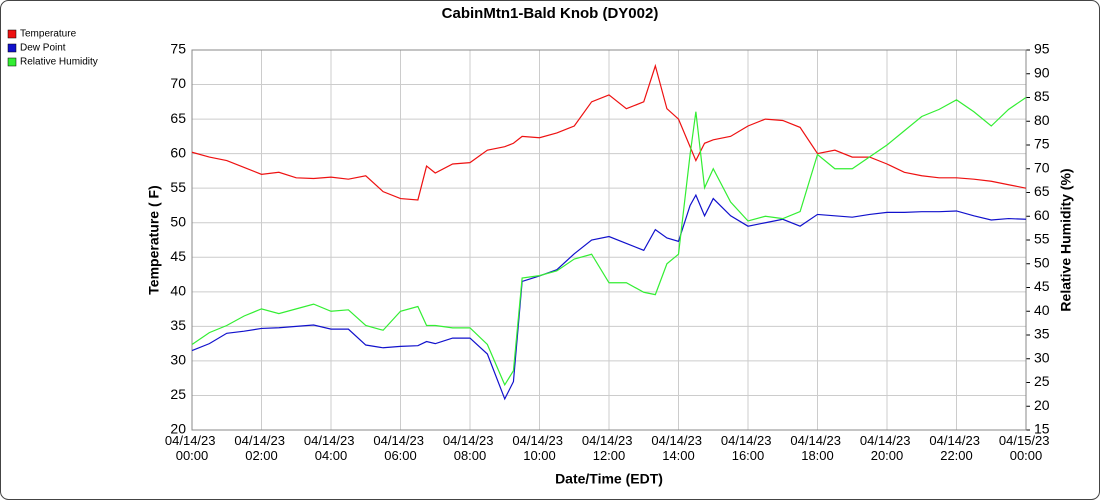 This screenshot has width=1100, height=500. Describe the element at coordinates (609, 479) in the screenshot. I see `x-axis-label: Date/Time (EDT)` at that location.